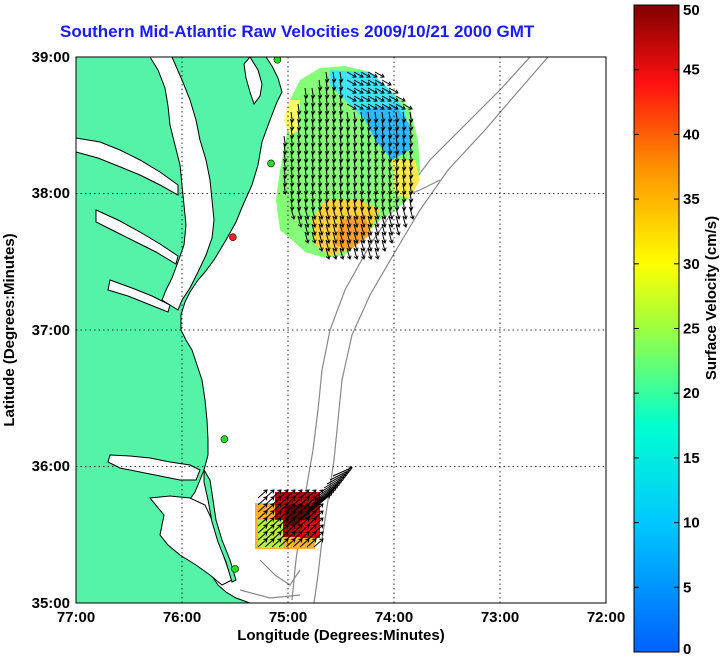 The height and width of the screenshot is (659, 724). I want to click on x-tick-label: 73:00, so click(500, 617).